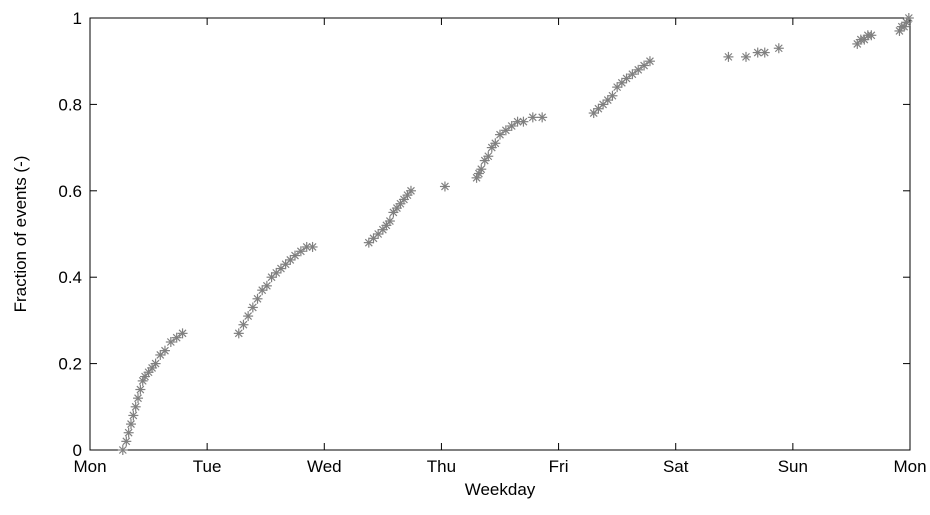 The width and height of the screenshot is (930, 515). Describe the element at coordinates (20, 234) in the screenshot. I see `y-axis-label: Fraction of events (-)` at that location.